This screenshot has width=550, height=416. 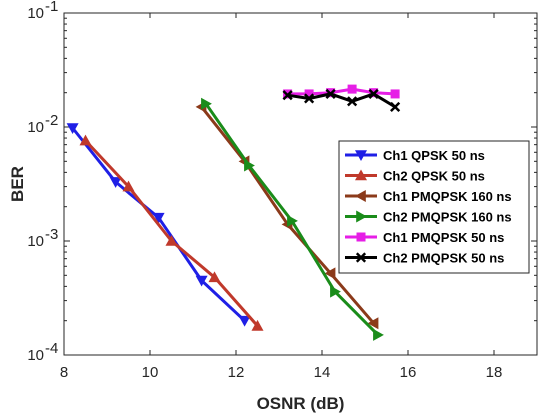 I want to click on x-tick-label: 16, so click(x=408, y=372).